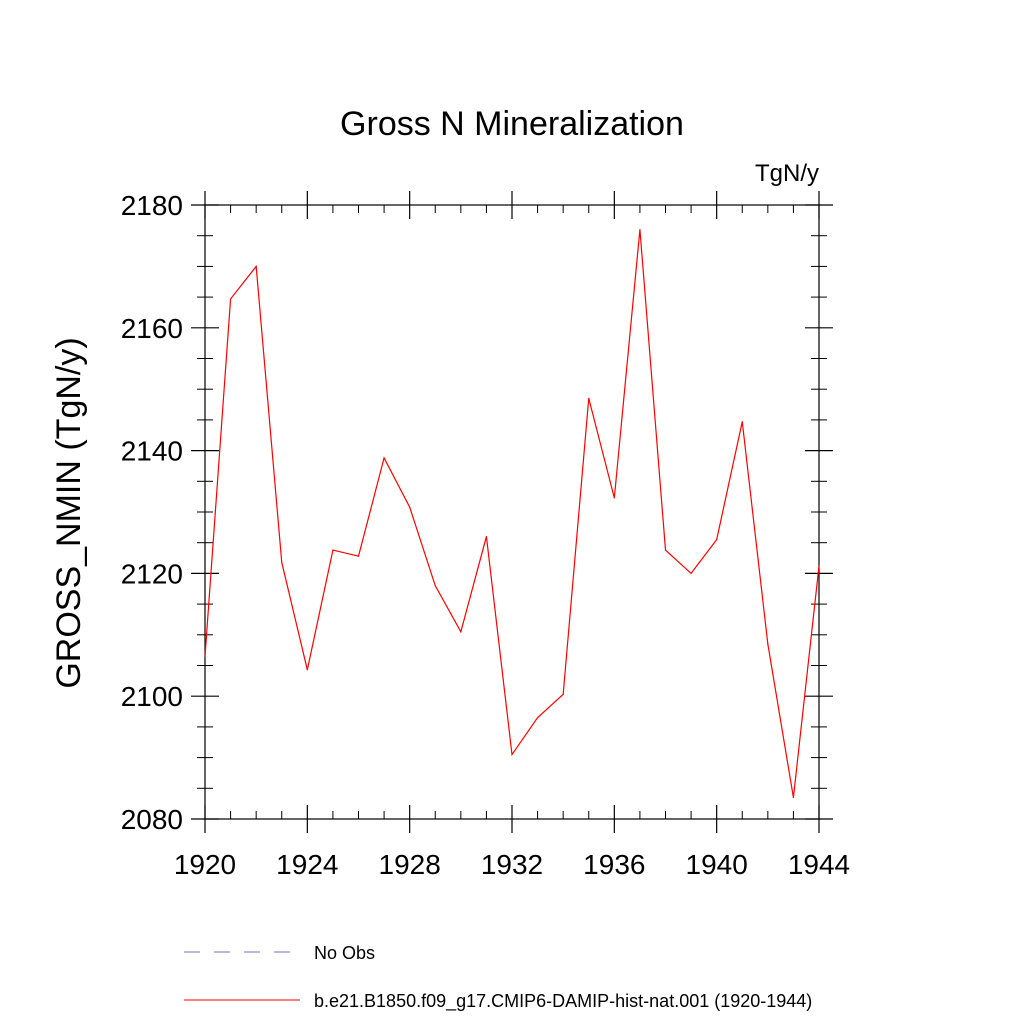 This screenshot has width=1024, height=1024. What do you see at coordinates (152, 328) in the screenshot?
I see `y-tick-label: 2160` at bounding box center [152, 328].